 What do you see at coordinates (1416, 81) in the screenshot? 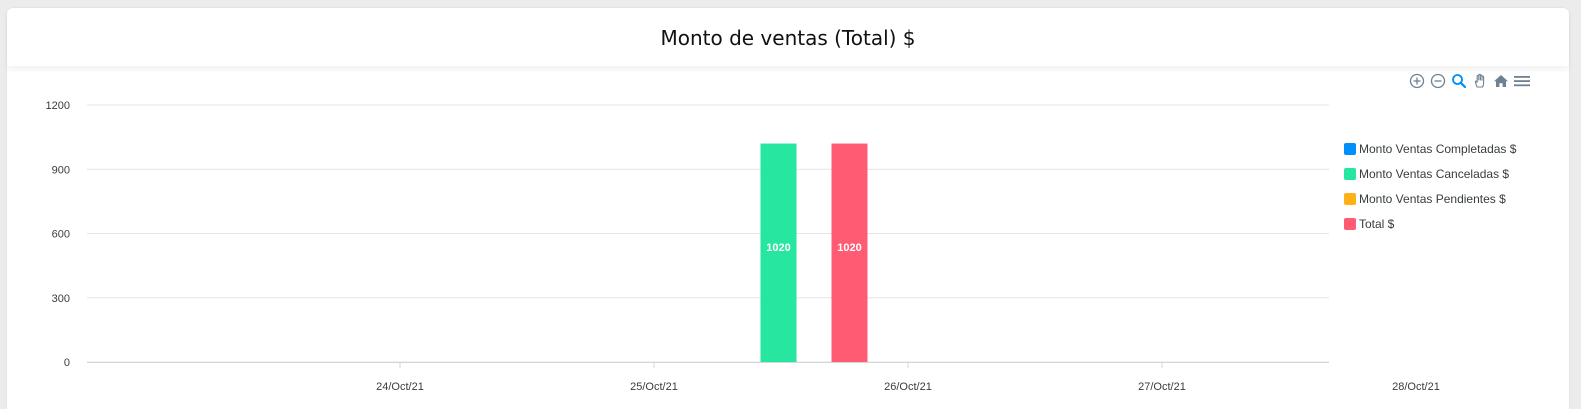
I see `zoom-in-icon` at bounding box center [1416, 81].